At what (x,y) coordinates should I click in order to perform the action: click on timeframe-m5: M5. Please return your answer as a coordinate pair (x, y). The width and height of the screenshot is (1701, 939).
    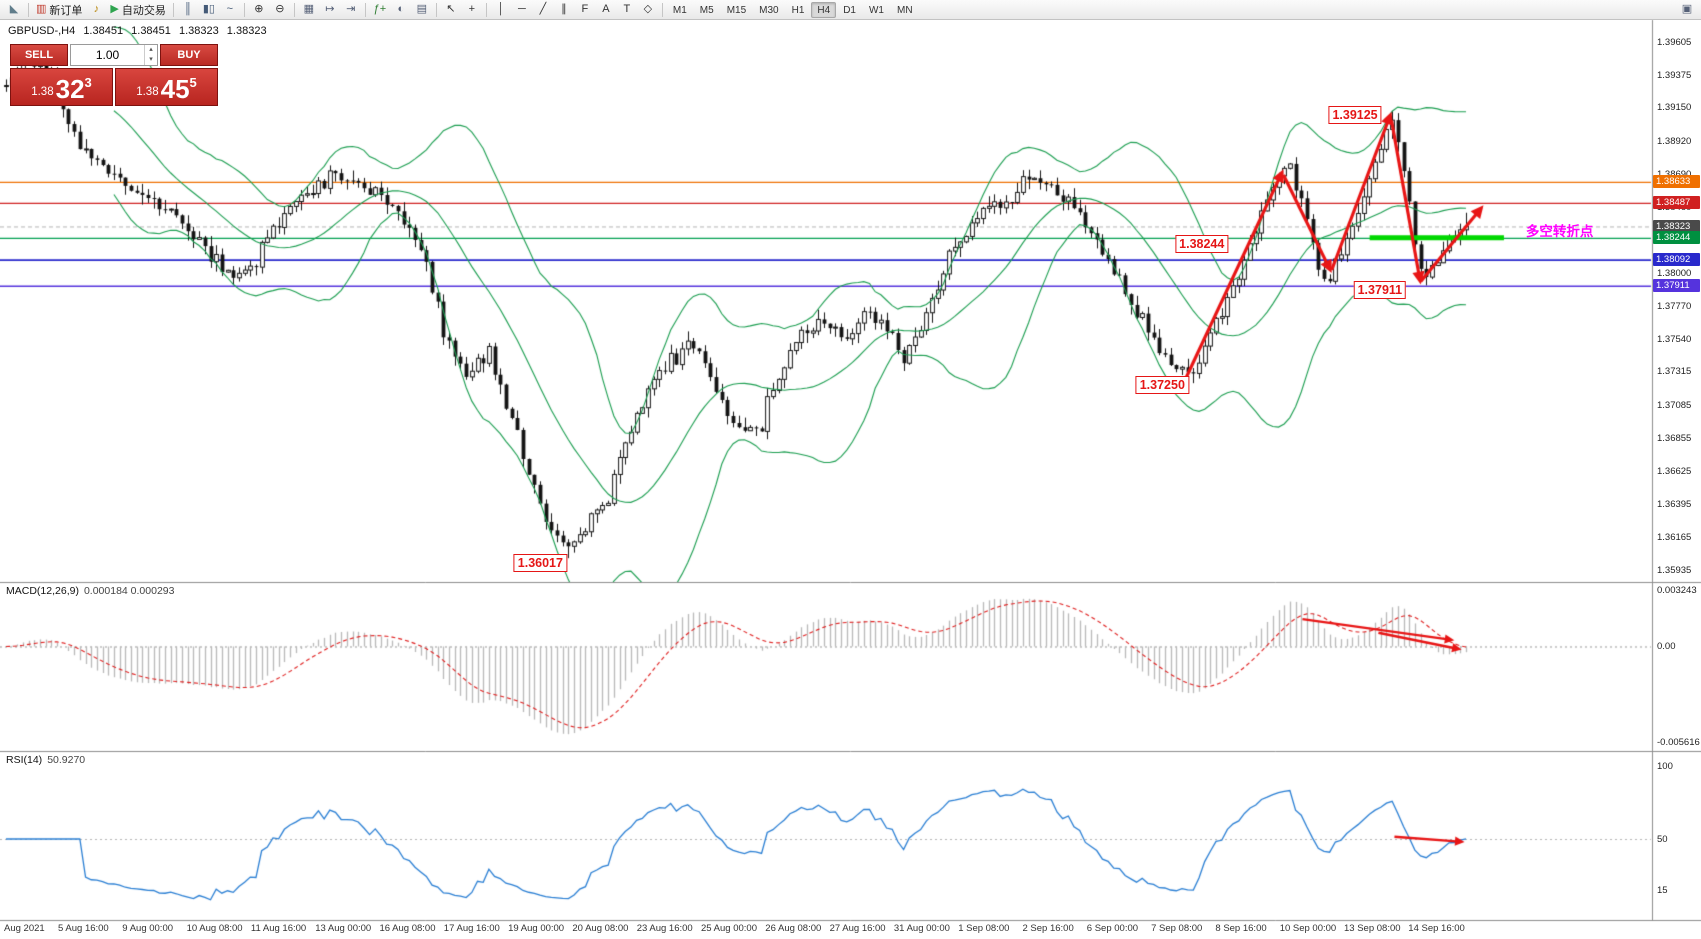
    Looking at the image, I should click on (706, 10).